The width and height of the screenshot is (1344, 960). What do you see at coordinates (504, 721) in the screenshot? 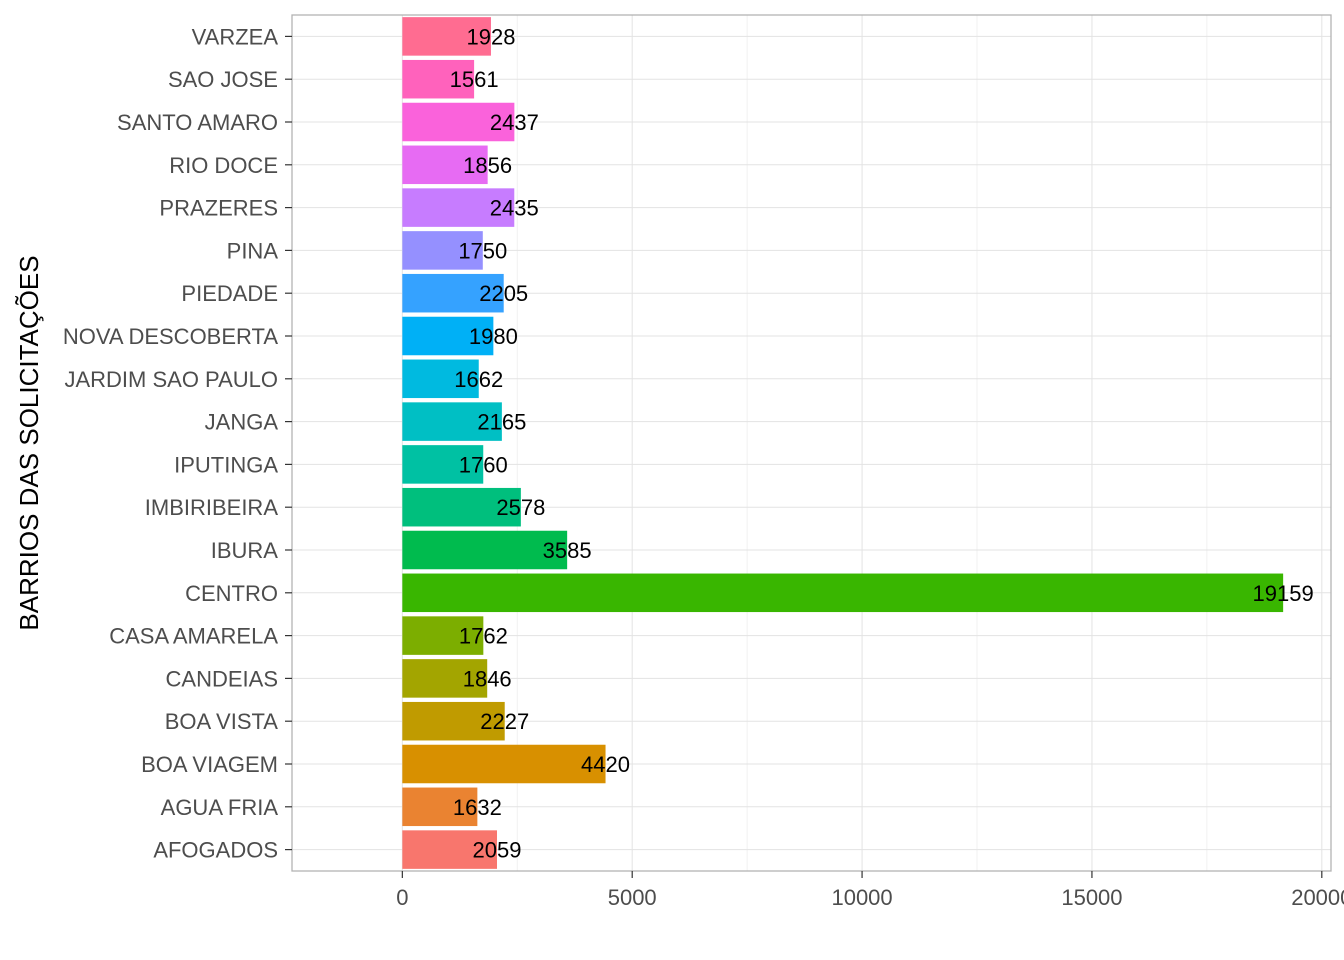
I see `data-label: 2227` at bounding box center [504, 721].